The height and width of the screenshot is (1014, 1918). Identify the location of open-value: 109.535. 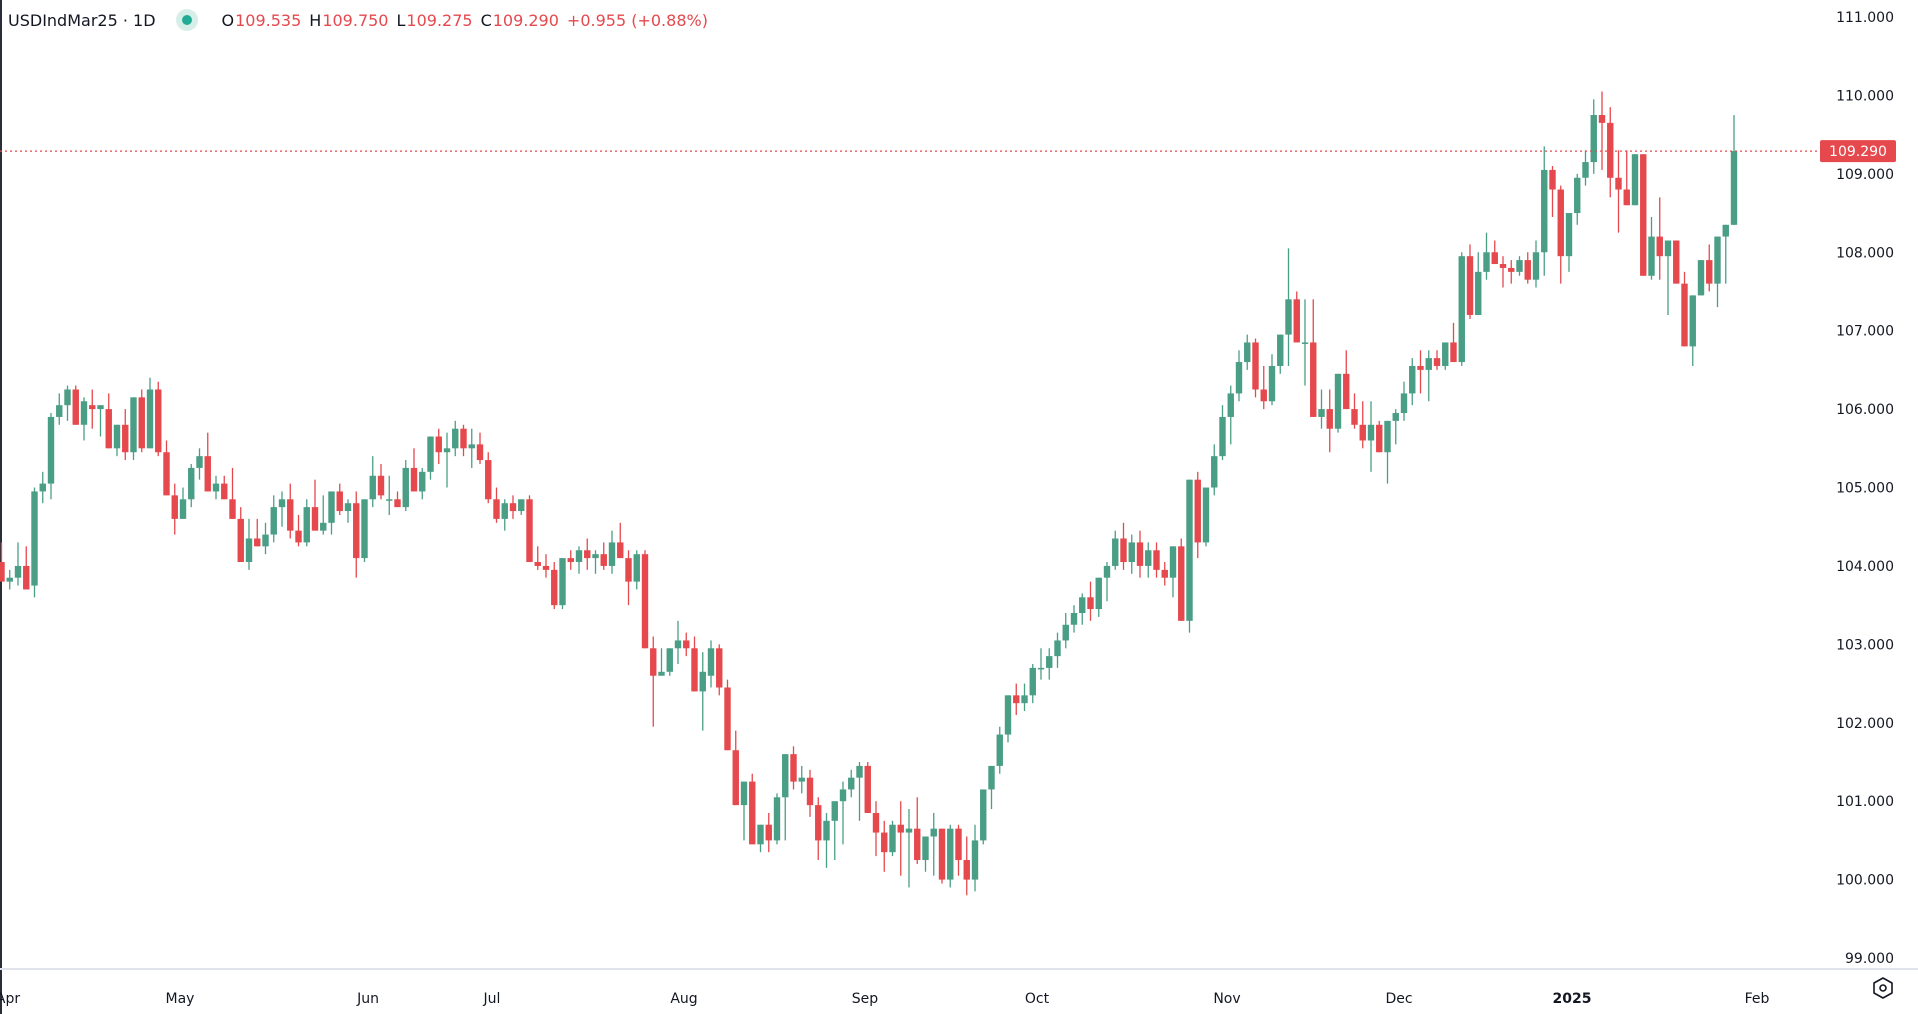
(268, 20).